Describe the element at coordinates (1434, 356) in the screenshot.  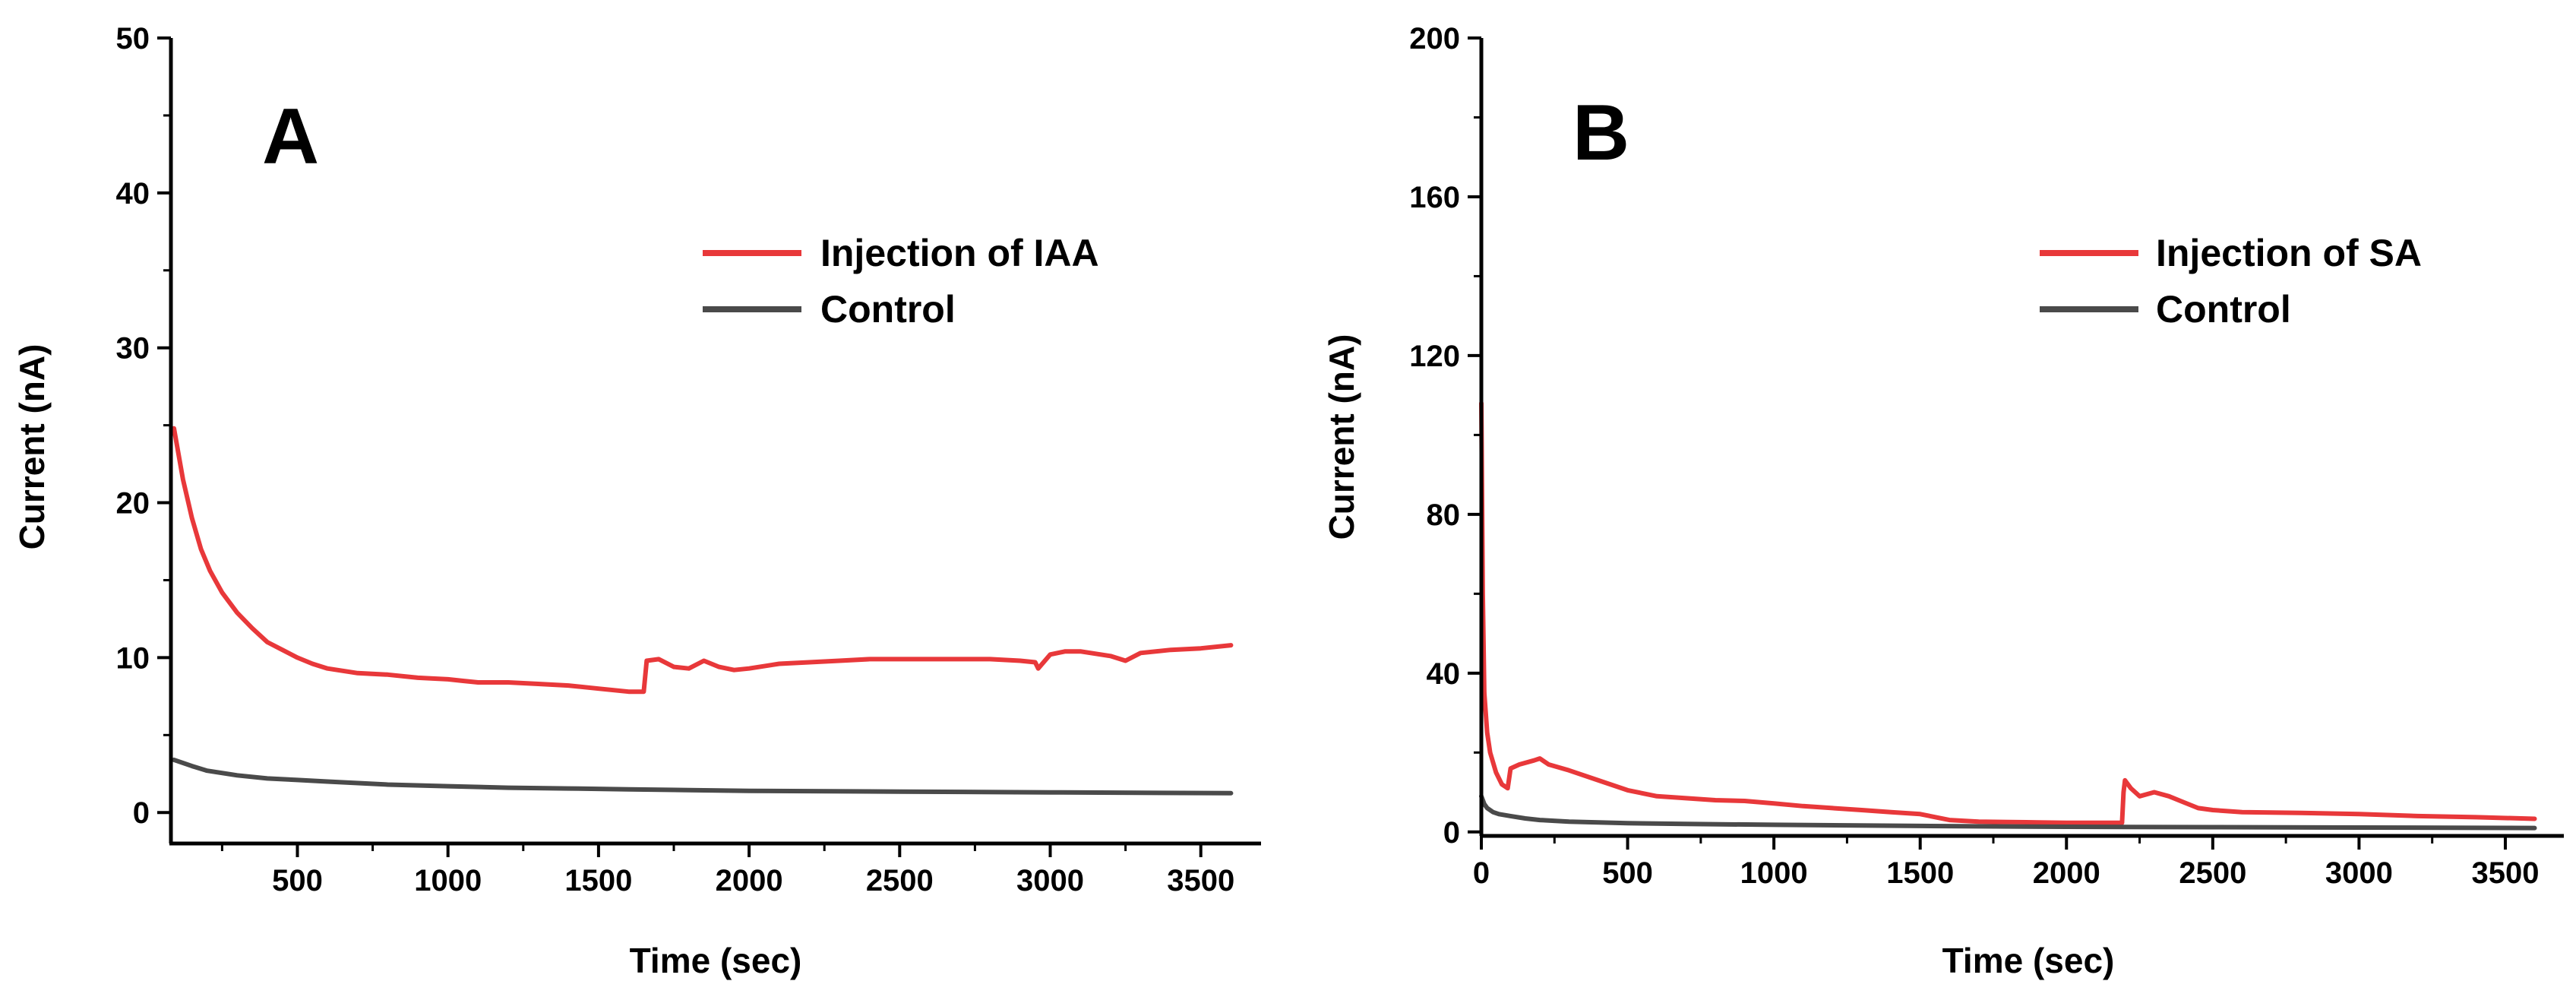
I see `y-tick-label: 120` at that location.